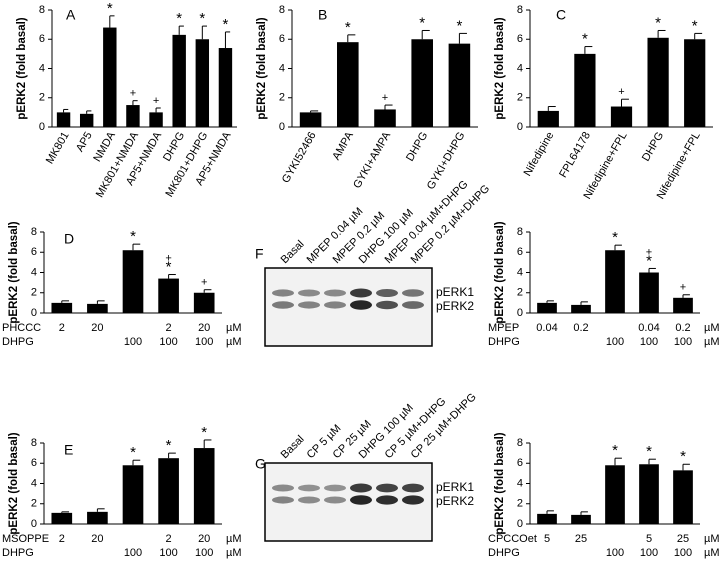 The width and height of the screenshot is (720, 584). Describe the element at coordinates (260, 464) in the screenshot. I see `panel-label: G` at that location.